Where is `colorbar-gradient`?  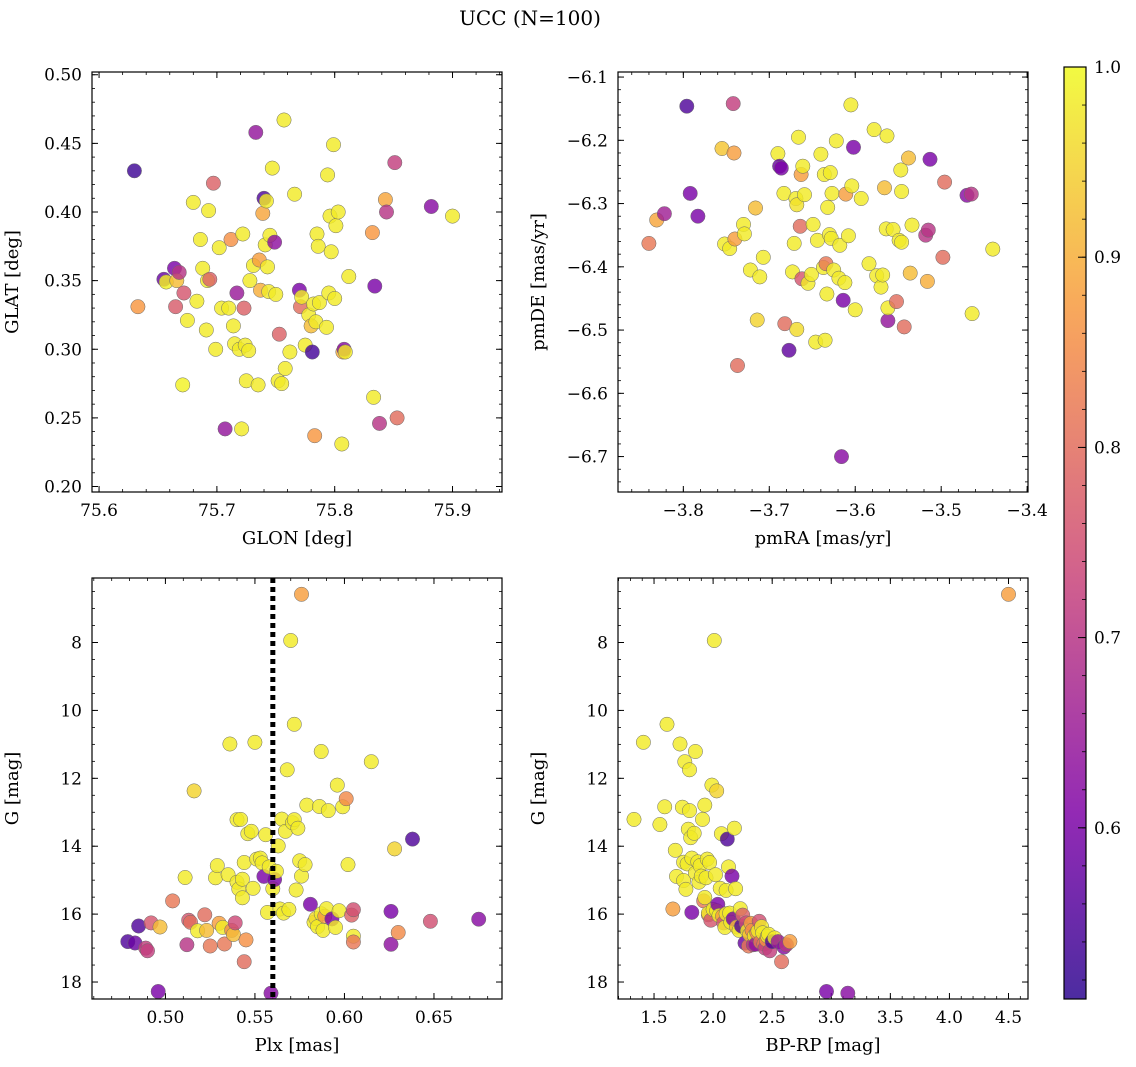 colorbar-gradient is located at coordinates (1075, 533).